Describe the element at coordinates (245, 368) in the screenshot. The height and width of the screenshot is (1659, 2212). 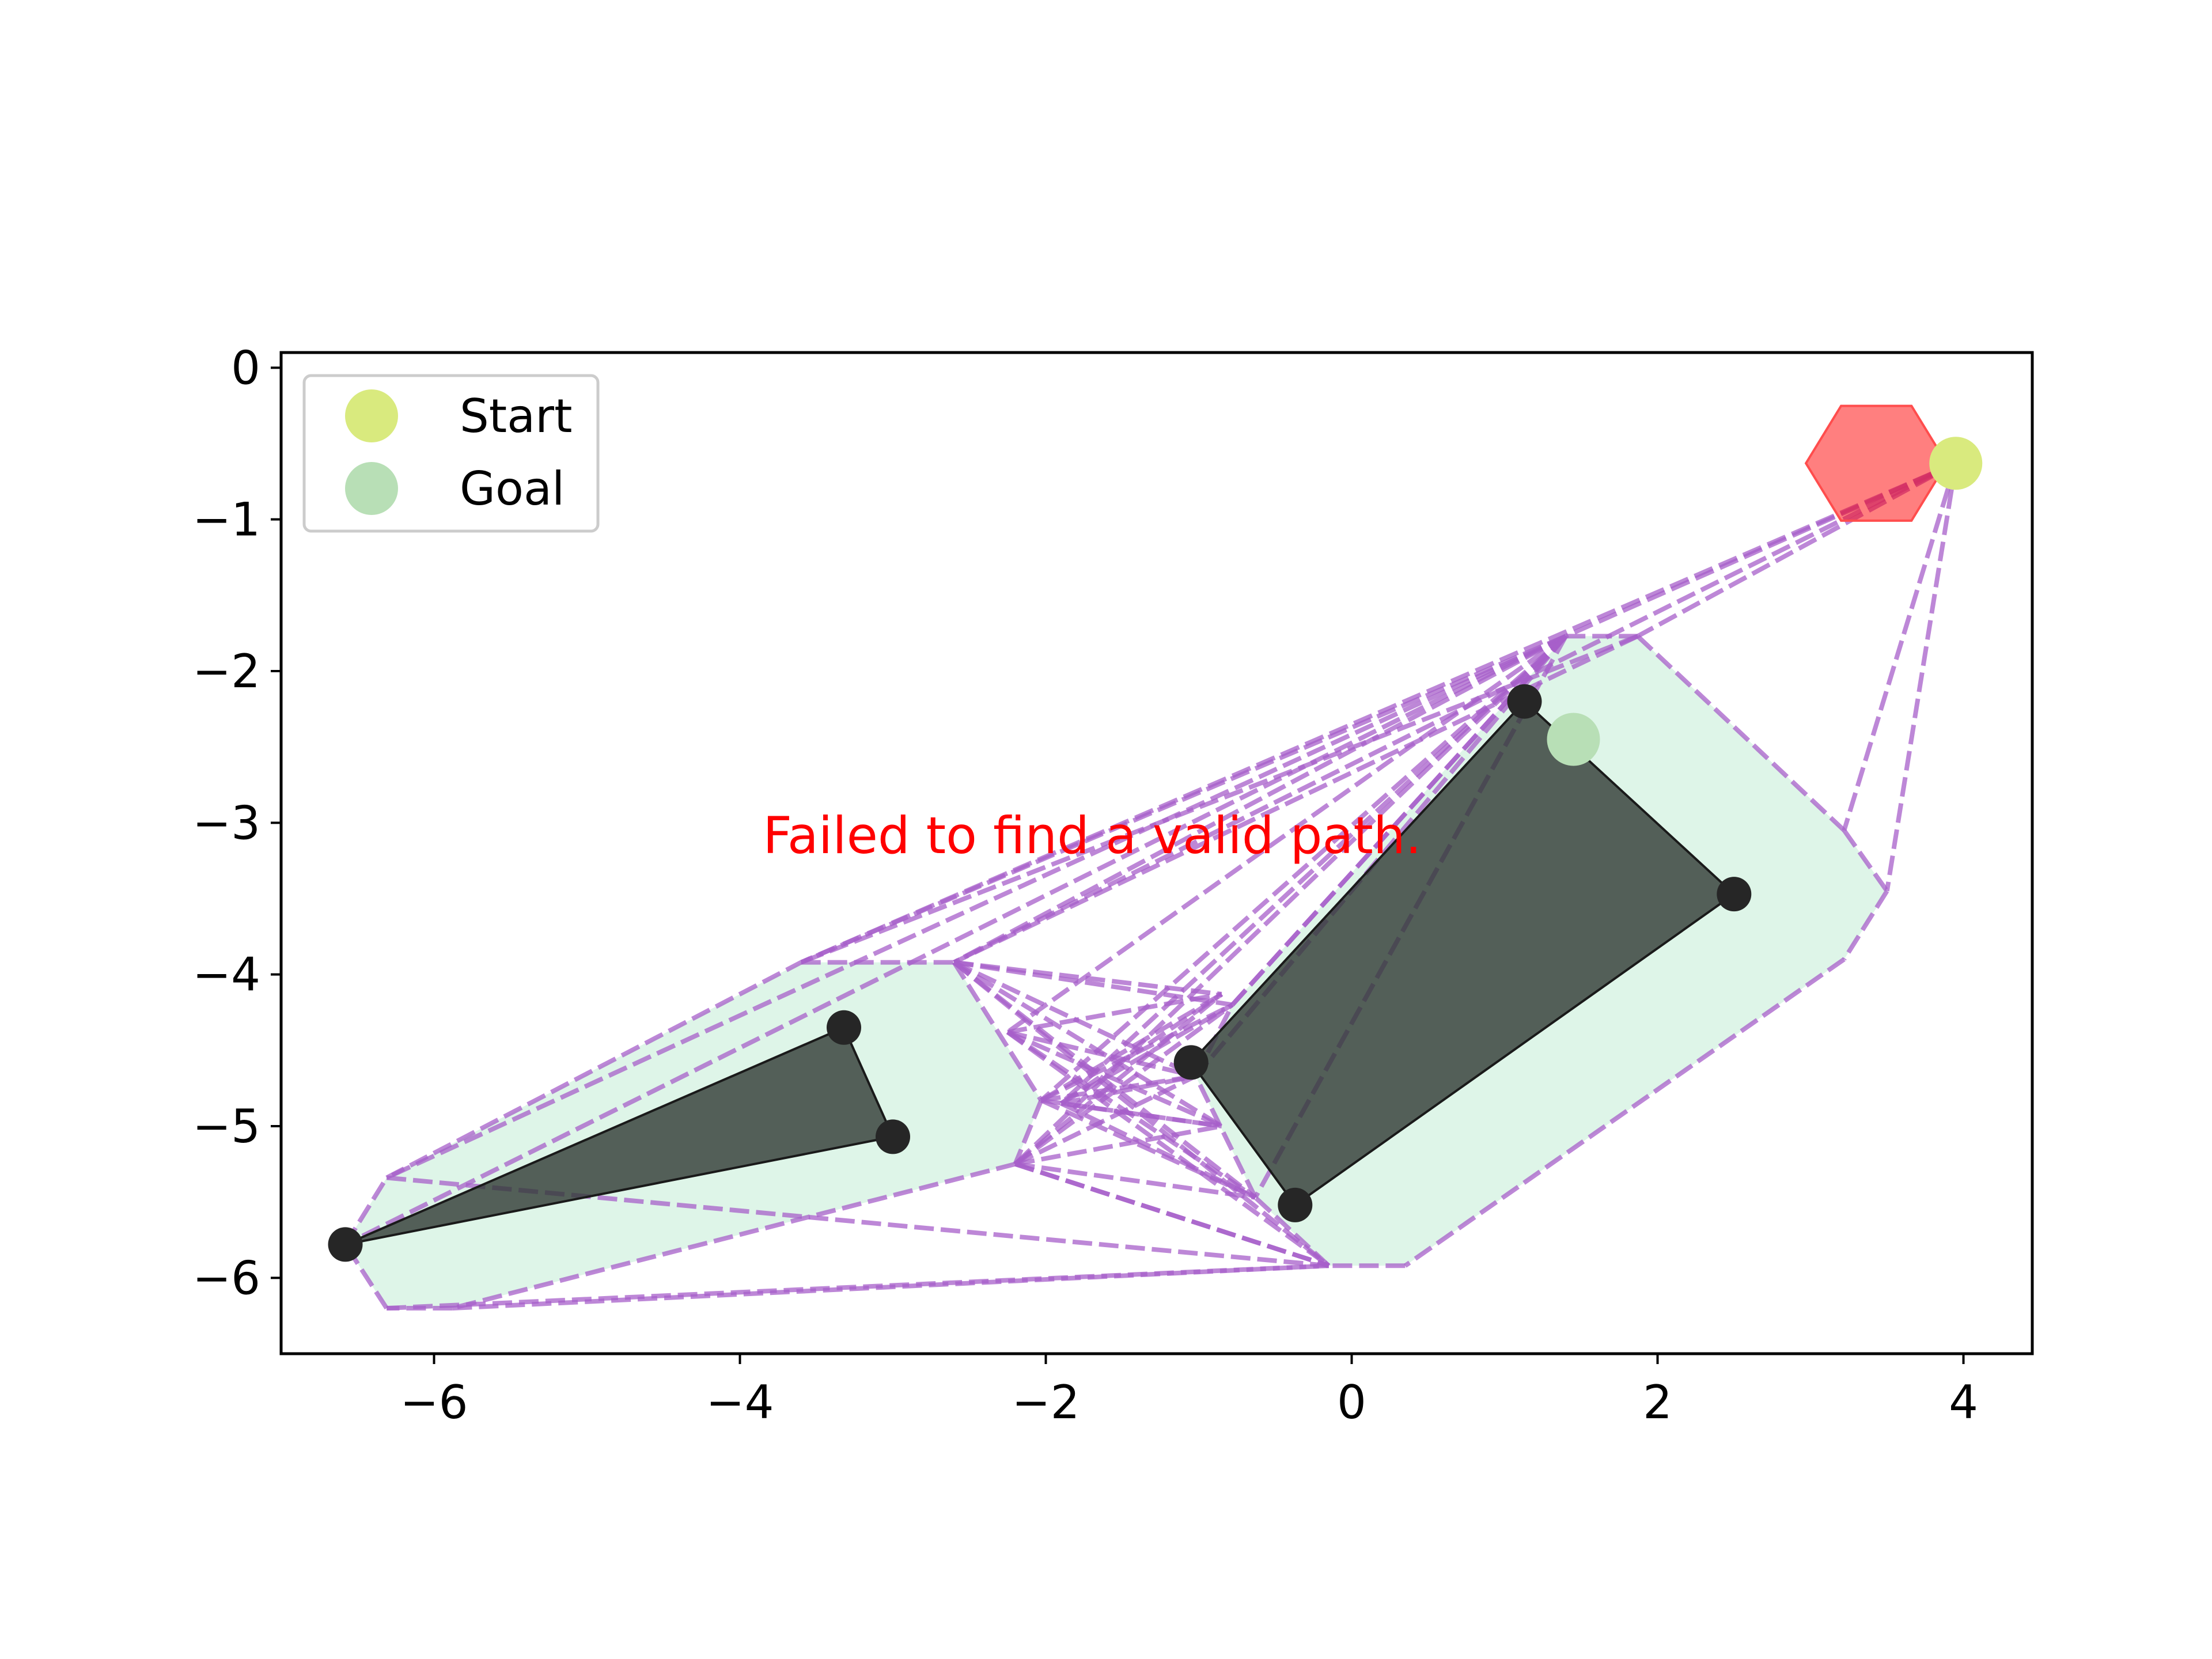
I see `y-tick-label: 0` at that location.